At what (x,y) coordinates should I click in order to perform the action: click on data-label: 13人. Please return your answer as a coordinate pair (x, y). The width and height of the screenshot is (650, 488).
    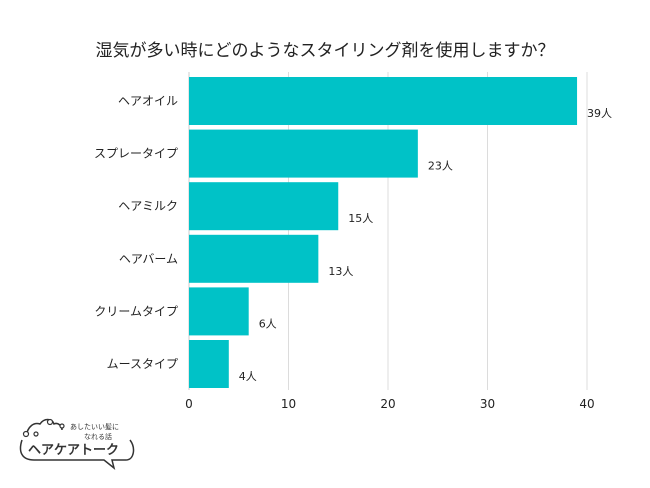
    Looking at the image, I should click on (340, 271).